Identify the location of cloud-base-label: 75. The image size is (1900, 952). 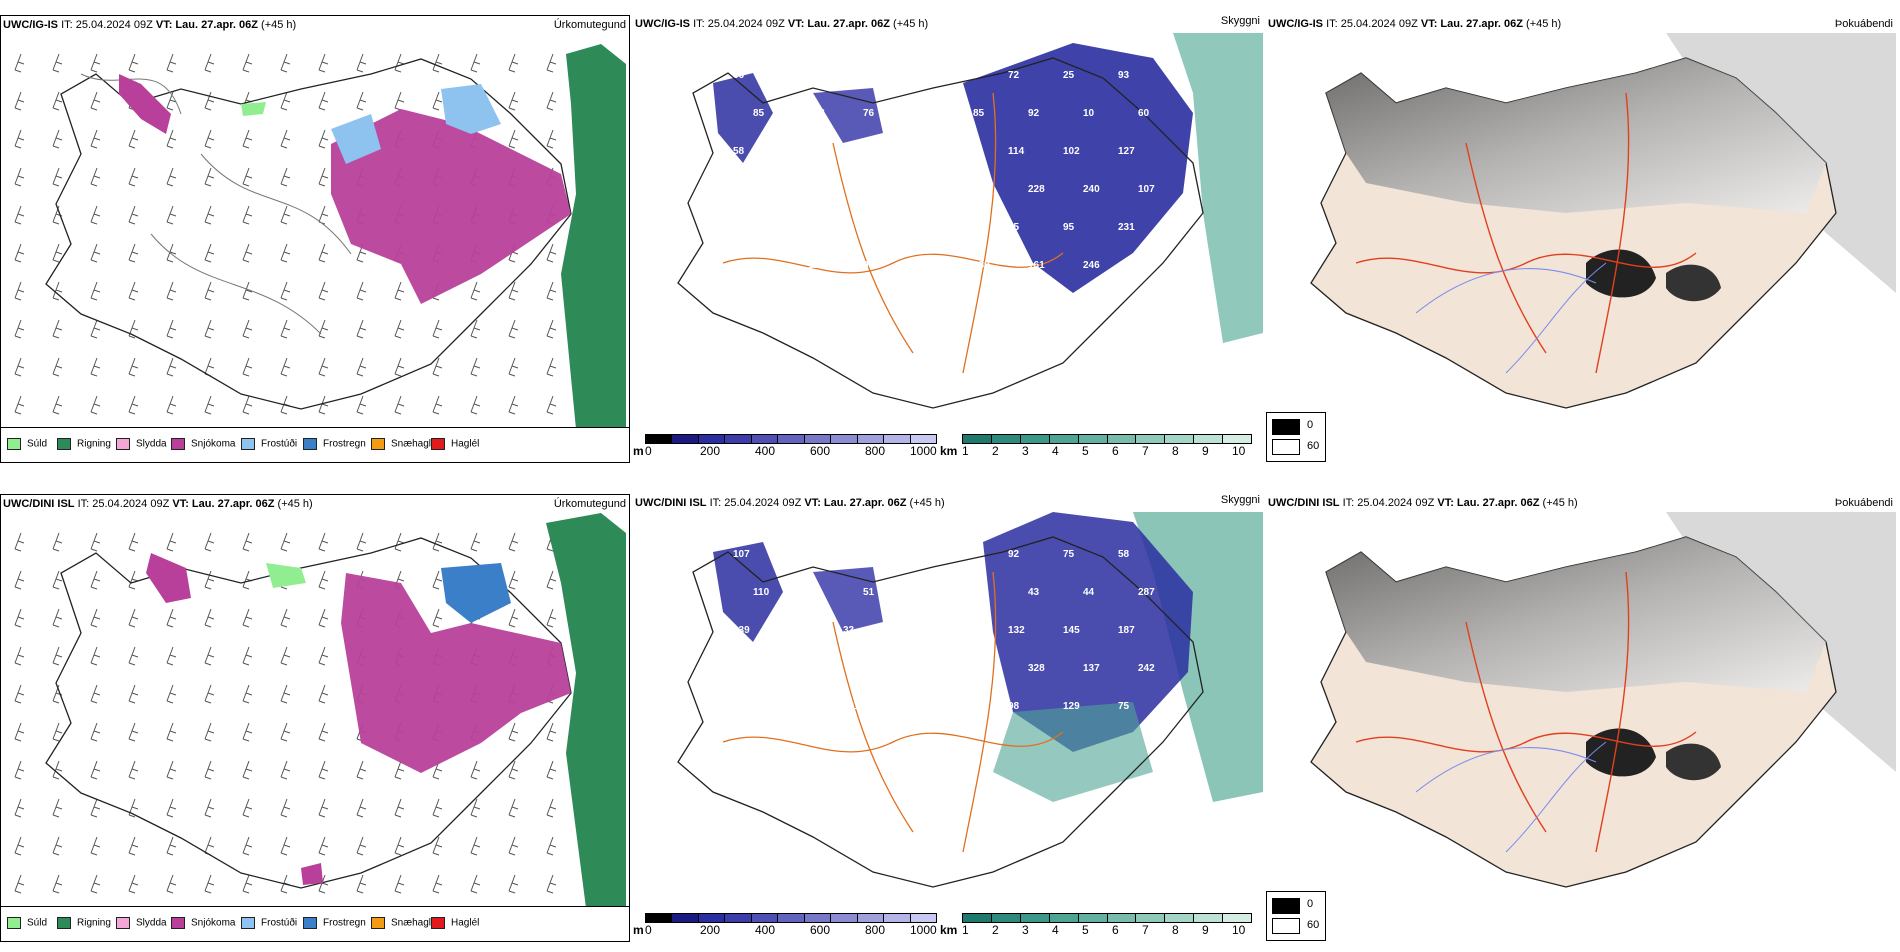
(1069, 554).